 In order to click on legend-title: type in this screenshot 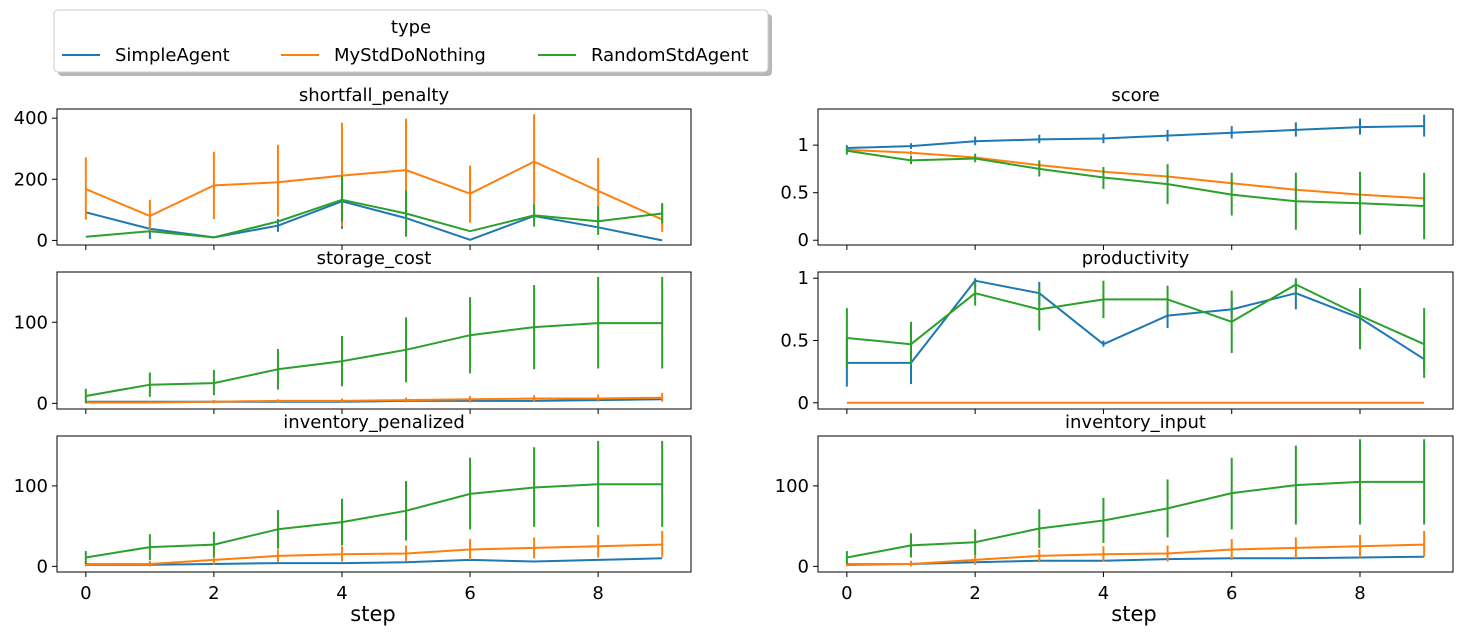, I will do `click(411, 27)`.